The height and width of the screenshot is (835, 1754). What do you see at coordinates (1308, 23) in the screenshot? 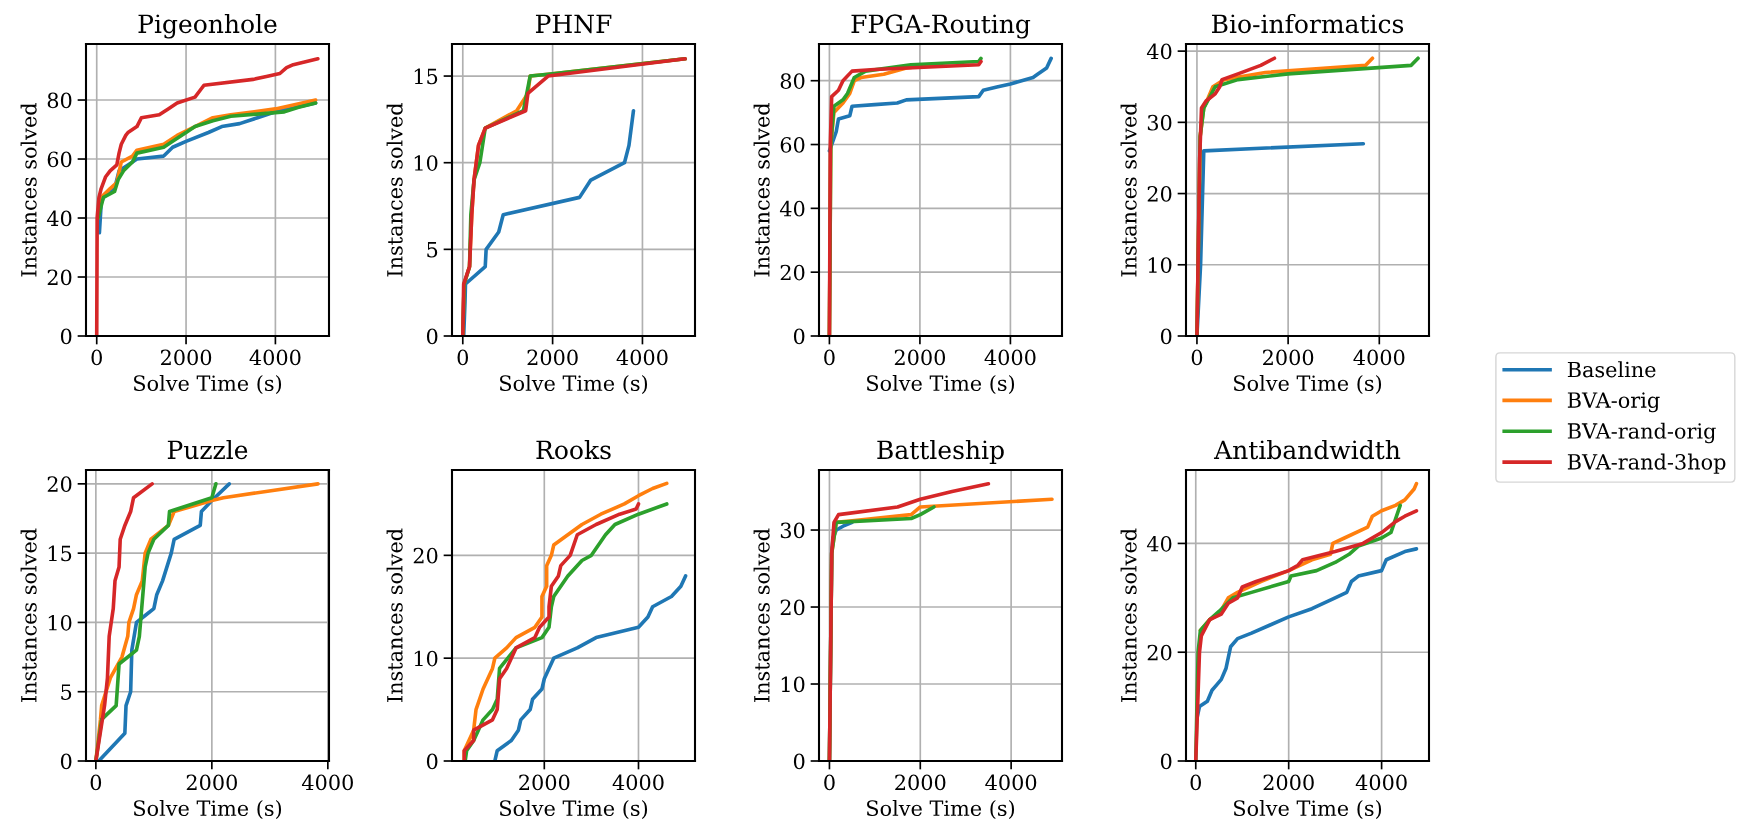
I see `chart-title: Bio-informatics` at bounding box center [1308, 23].